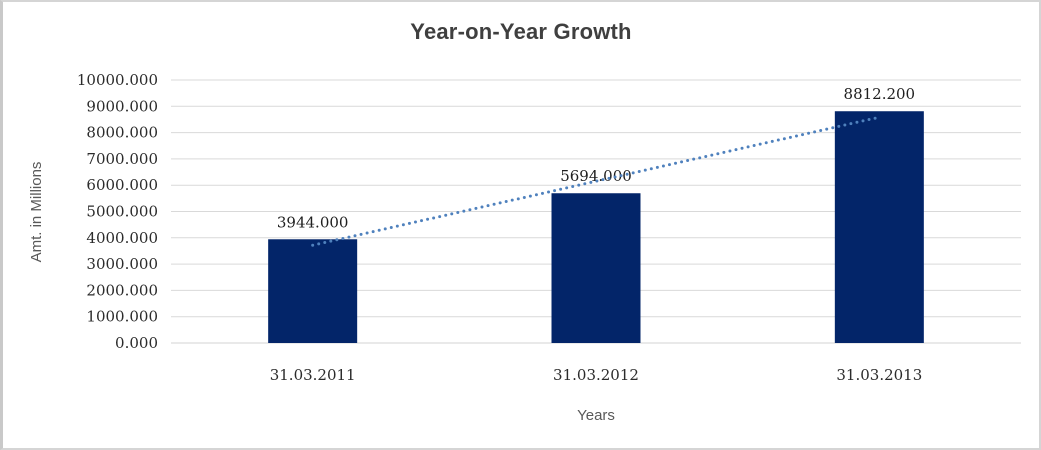  What do you see at coordinates (313, 375) in the screenshot?
I see `x-axis-category-label: 31.03.2011` at bounding box center [313, 375].